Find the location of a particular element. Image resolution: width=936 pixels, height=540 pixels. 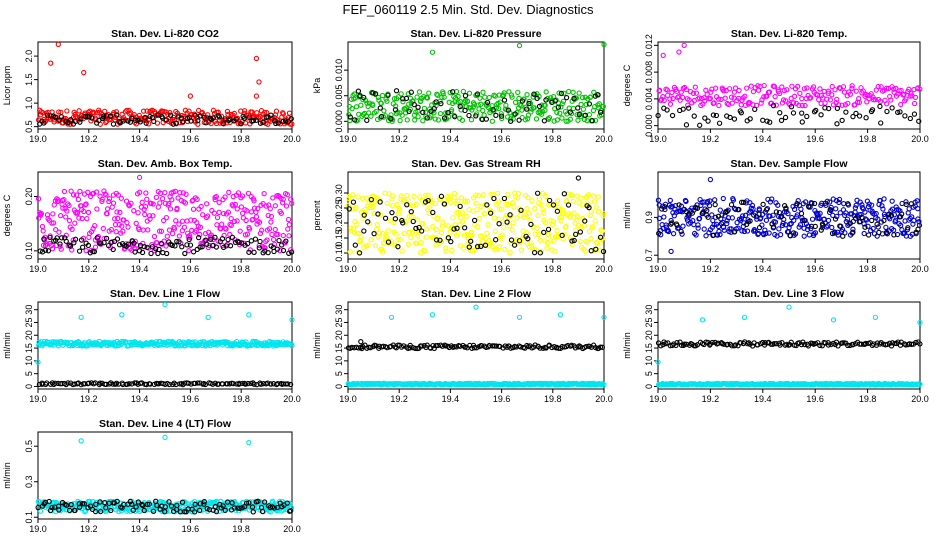

y-tick-label: 30 is located at coordinates (339, 310).